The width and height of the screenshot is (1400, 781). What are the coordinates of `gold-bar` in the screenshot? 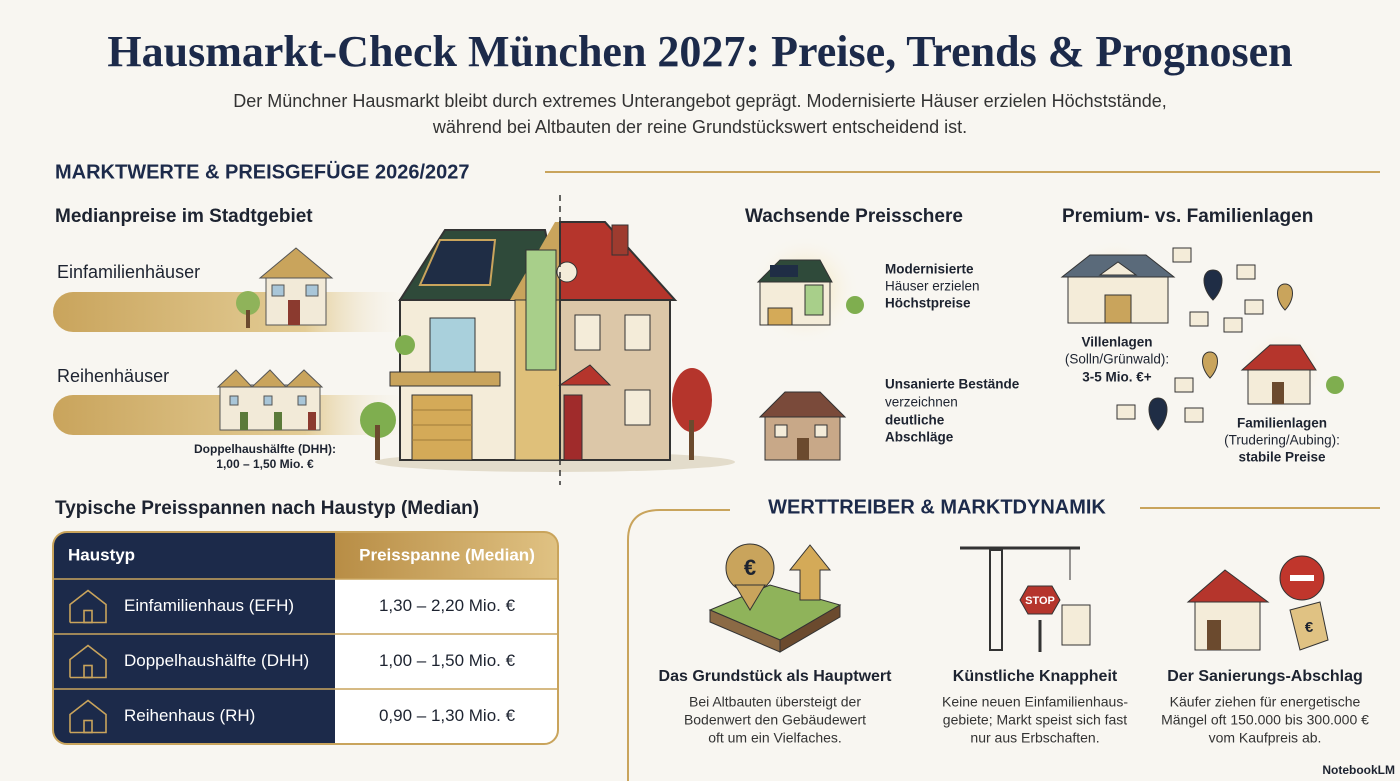 It's located at (233, 312).